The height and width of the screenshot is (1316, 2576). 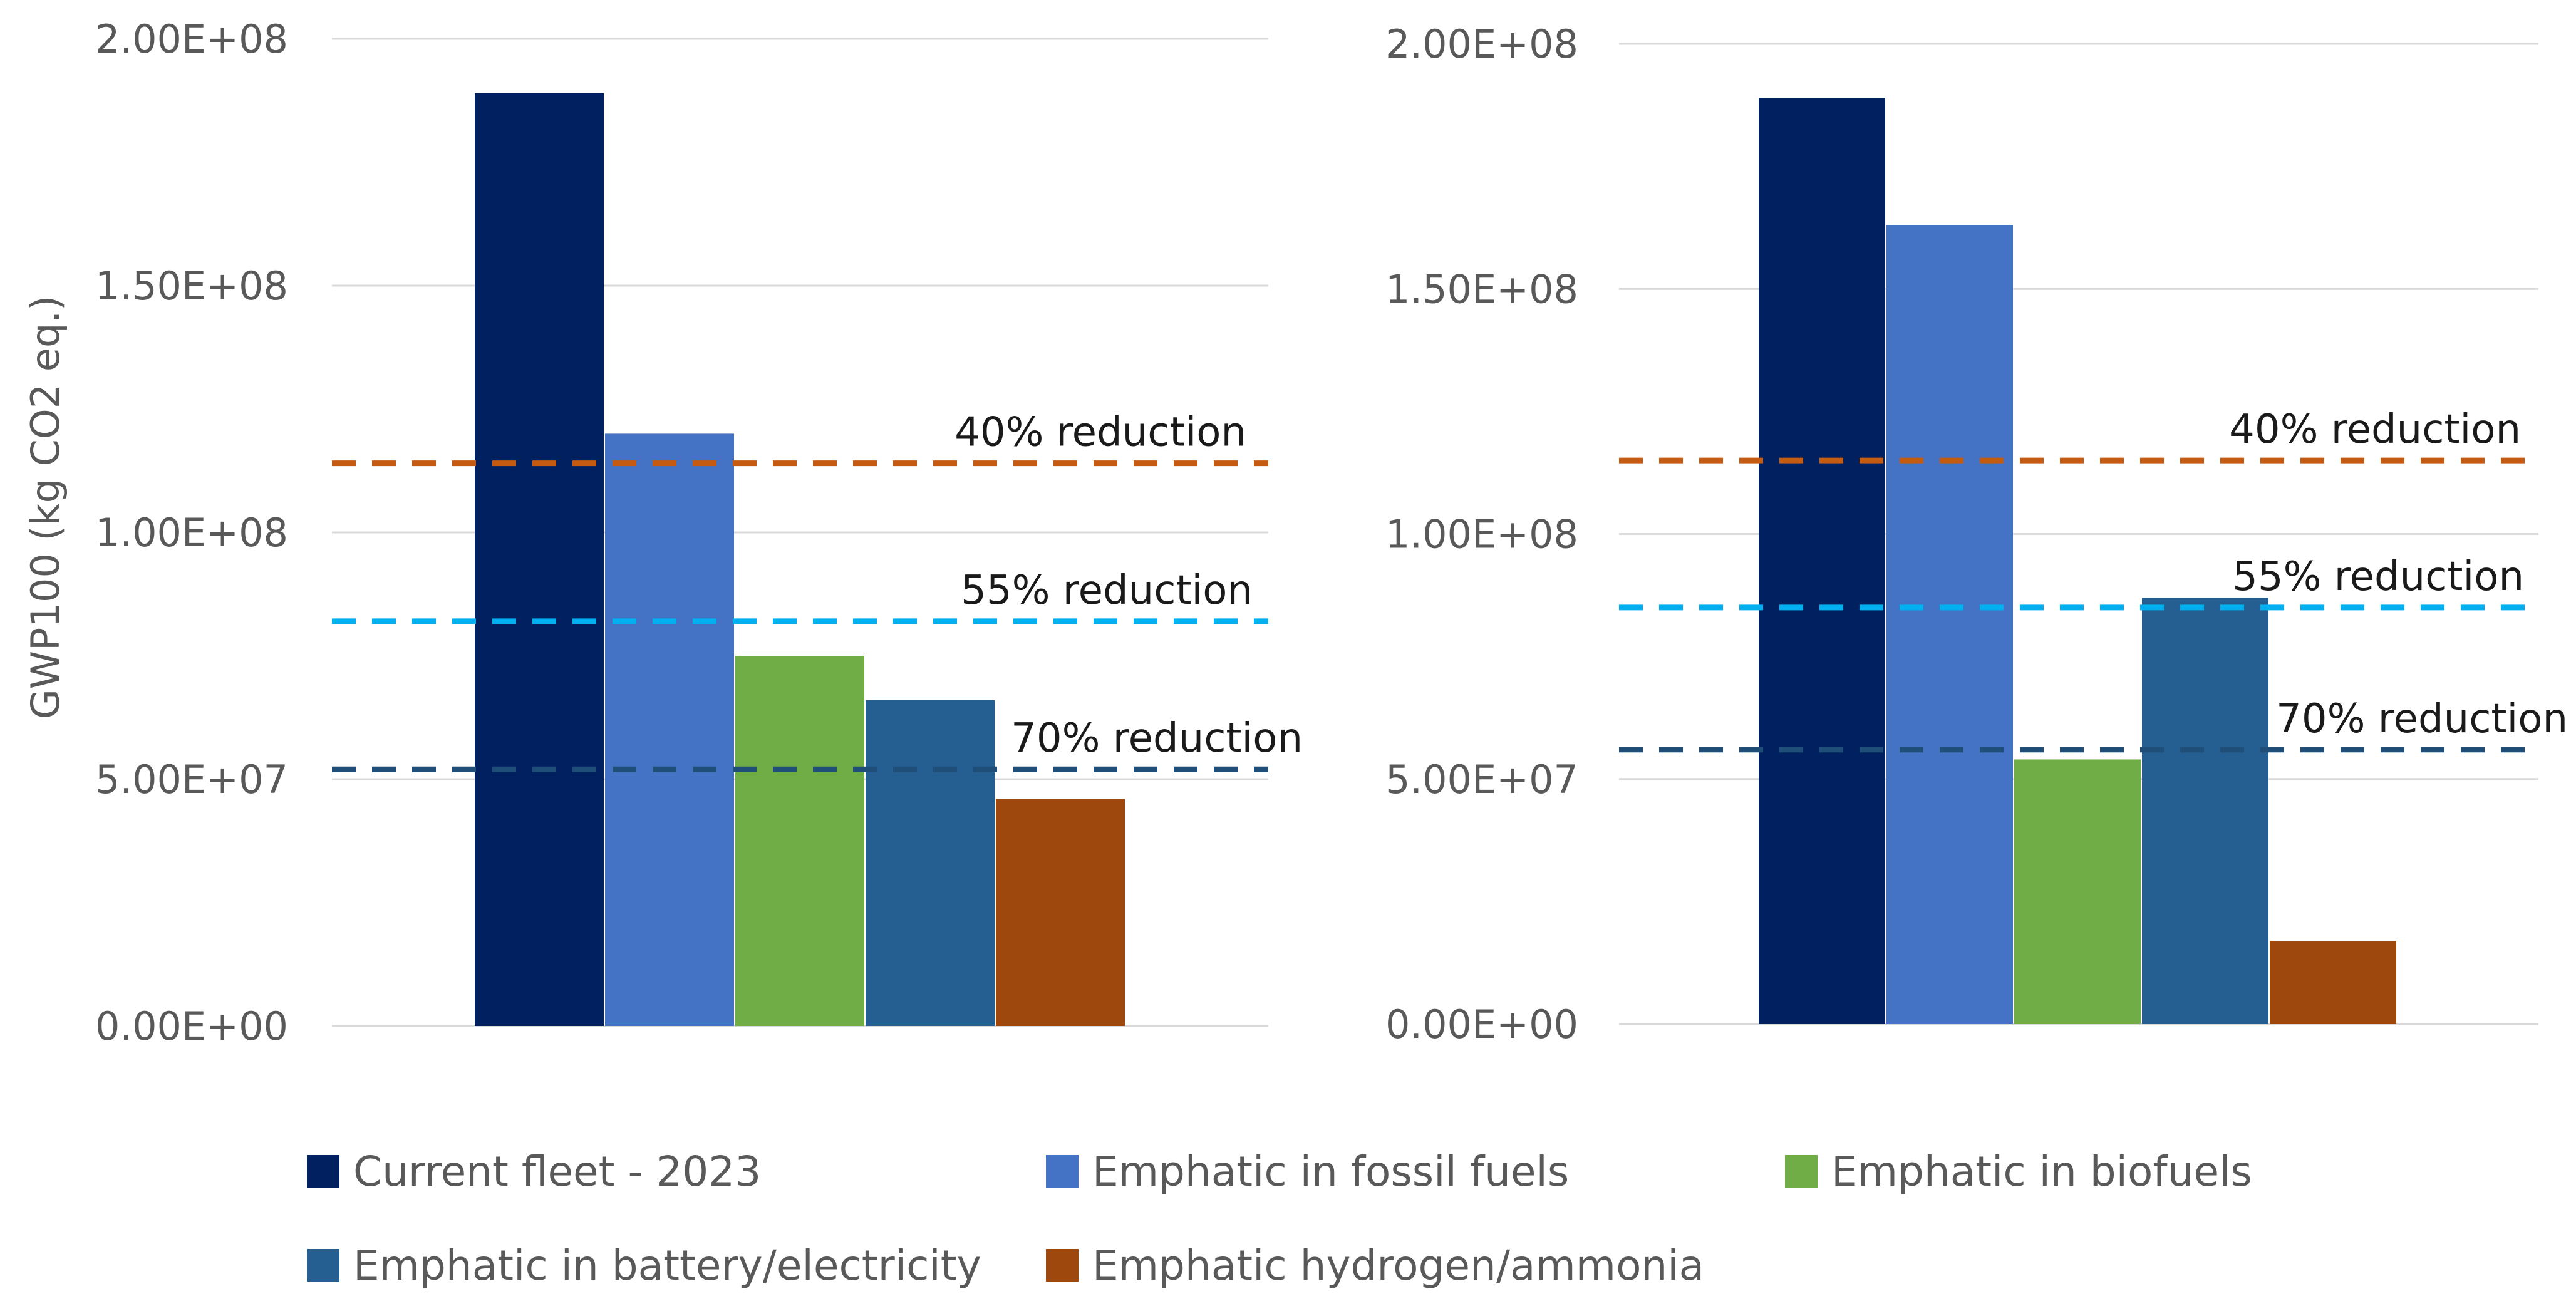 I want to click on legend-label-current-fleet: Current fleet - 2023, so click(x=557, y=1171).